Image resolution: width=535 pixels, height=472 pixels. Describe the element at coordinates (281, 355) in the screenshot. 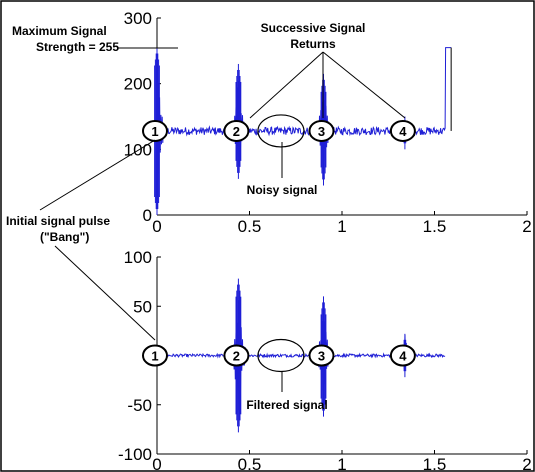

I see `bottom-signal-region-ellipse` at that location.